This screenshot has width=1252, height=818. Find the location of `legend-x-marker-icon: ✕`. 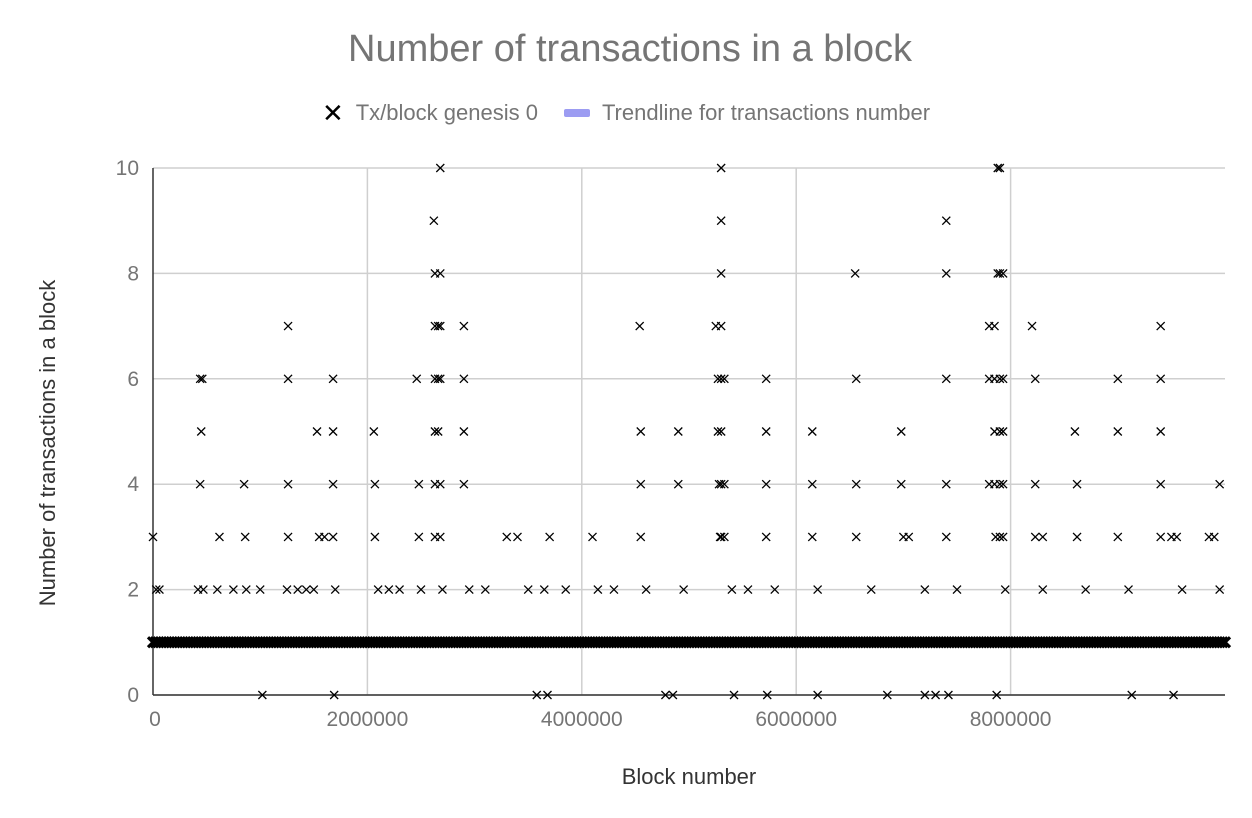

legend-x-marker-icon: ✕ is located at coordinates (332, 113).